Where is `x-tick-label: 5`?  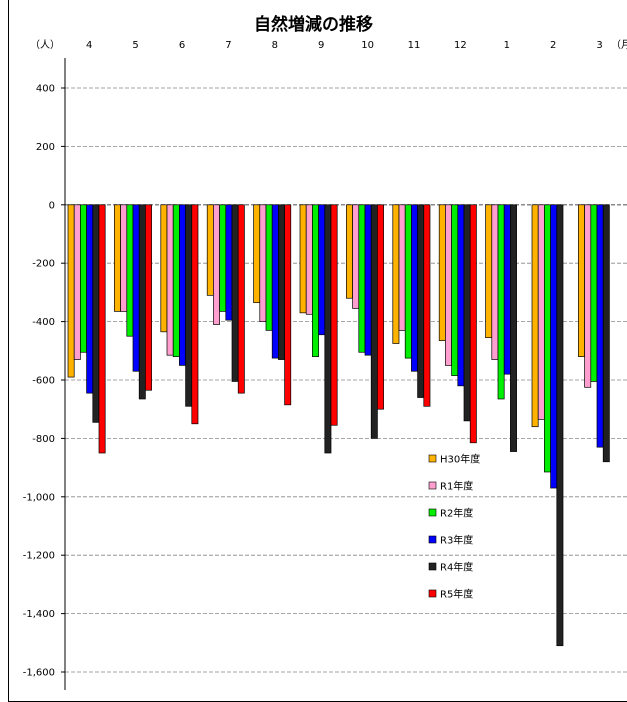
x-tick-label: 5 is located at coordinates (135, 45).